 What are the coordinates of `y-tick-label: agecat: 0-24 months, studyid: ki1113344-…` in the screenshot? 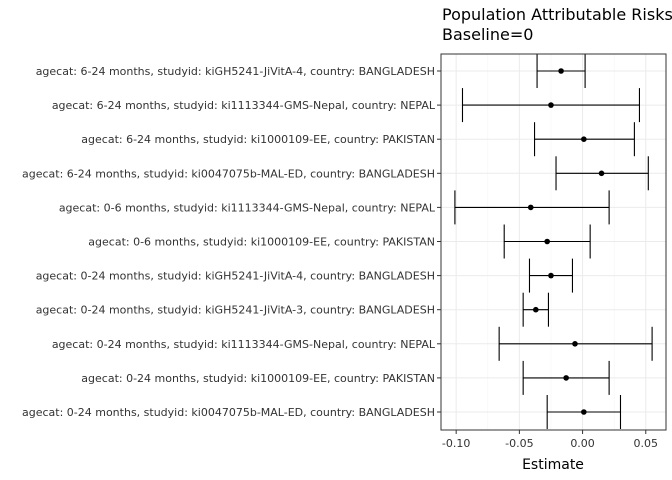 It's located at (244, 344).